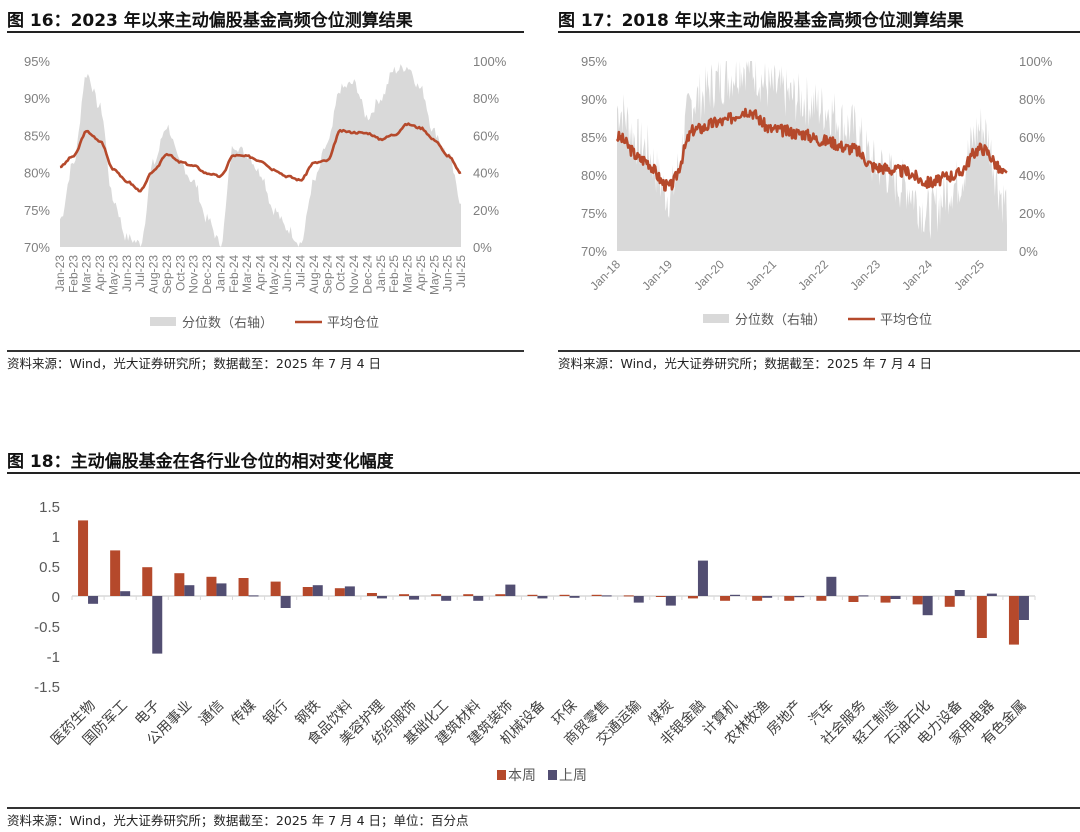 The width and height of the screenshot is (1080, 832). I want to click on x-tick: May-25, so click(434, 275).